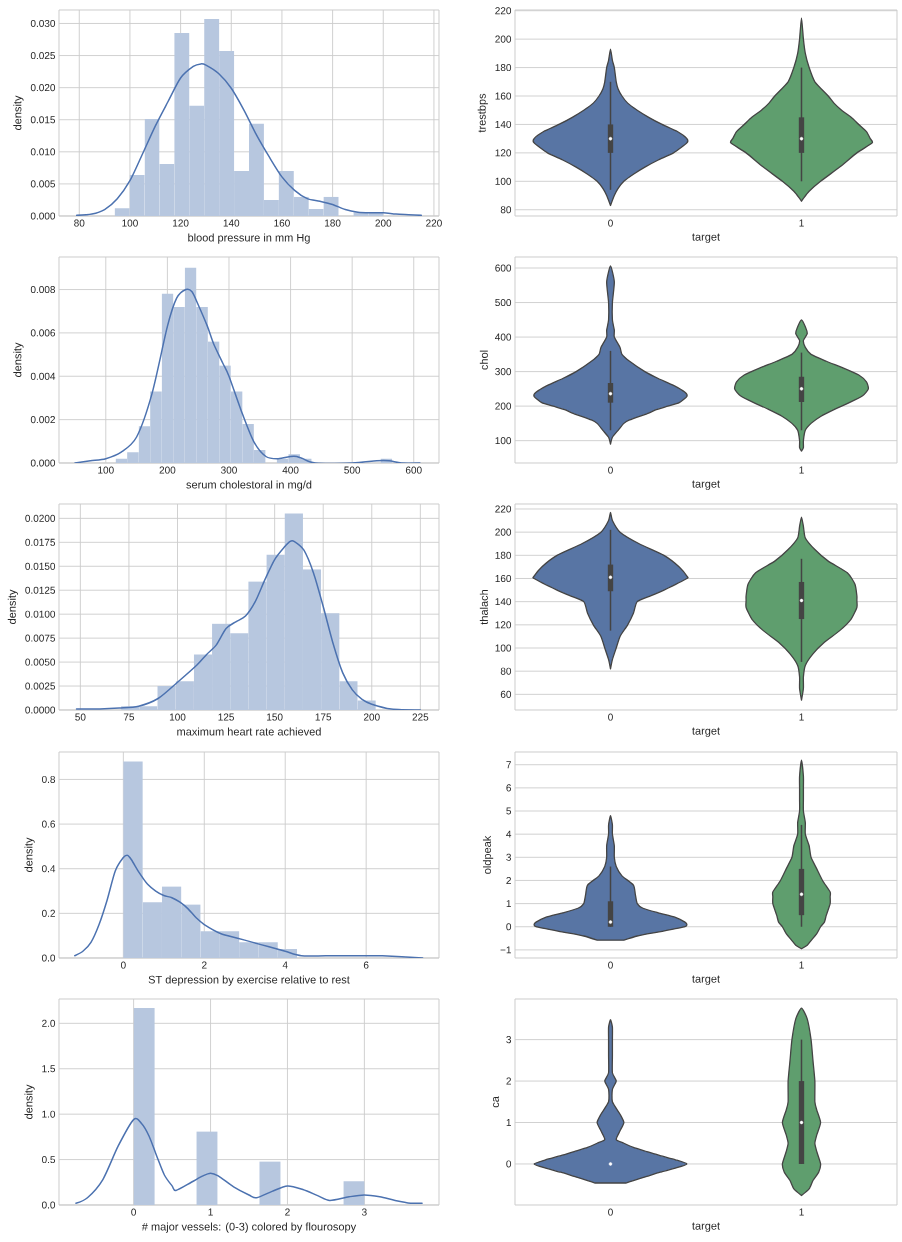 The image size is (902, 1242). What do you see at coordinates (509, 834) in the screenshot?
I see `y-tick-label: 4` at bounding box center [509, 834].